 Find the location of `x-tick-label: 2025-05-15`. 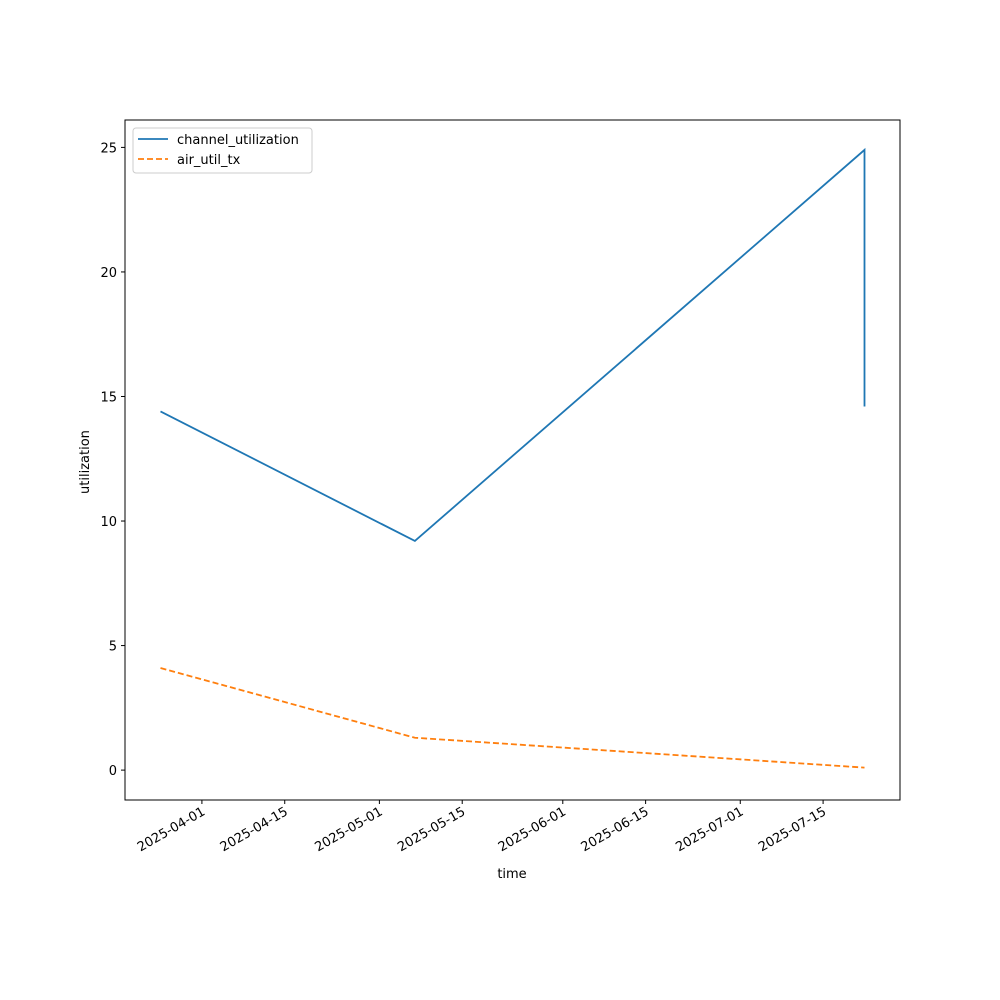

x-tick-label: 2025-05-15 is located at coordinates (431, 829).